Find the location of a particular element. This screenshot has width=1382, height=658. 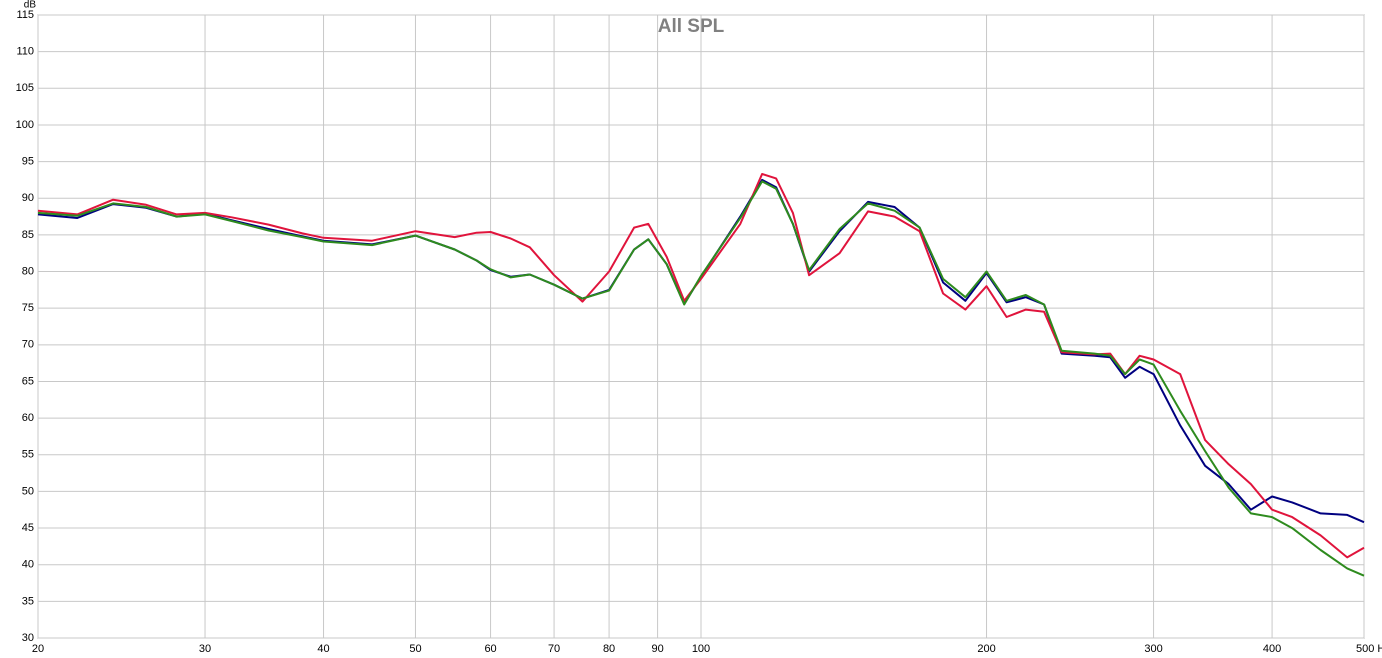

y-tick-label: 60 is located at coordinates (28, 418).